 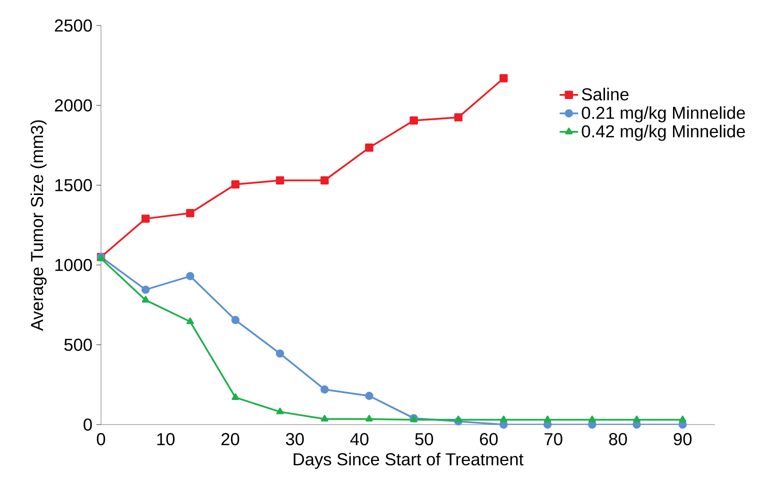 What do you see at coordinates (424, 439) in the screenshot?
I see `x-tick-label: 50` at bounding box center [424, 439].